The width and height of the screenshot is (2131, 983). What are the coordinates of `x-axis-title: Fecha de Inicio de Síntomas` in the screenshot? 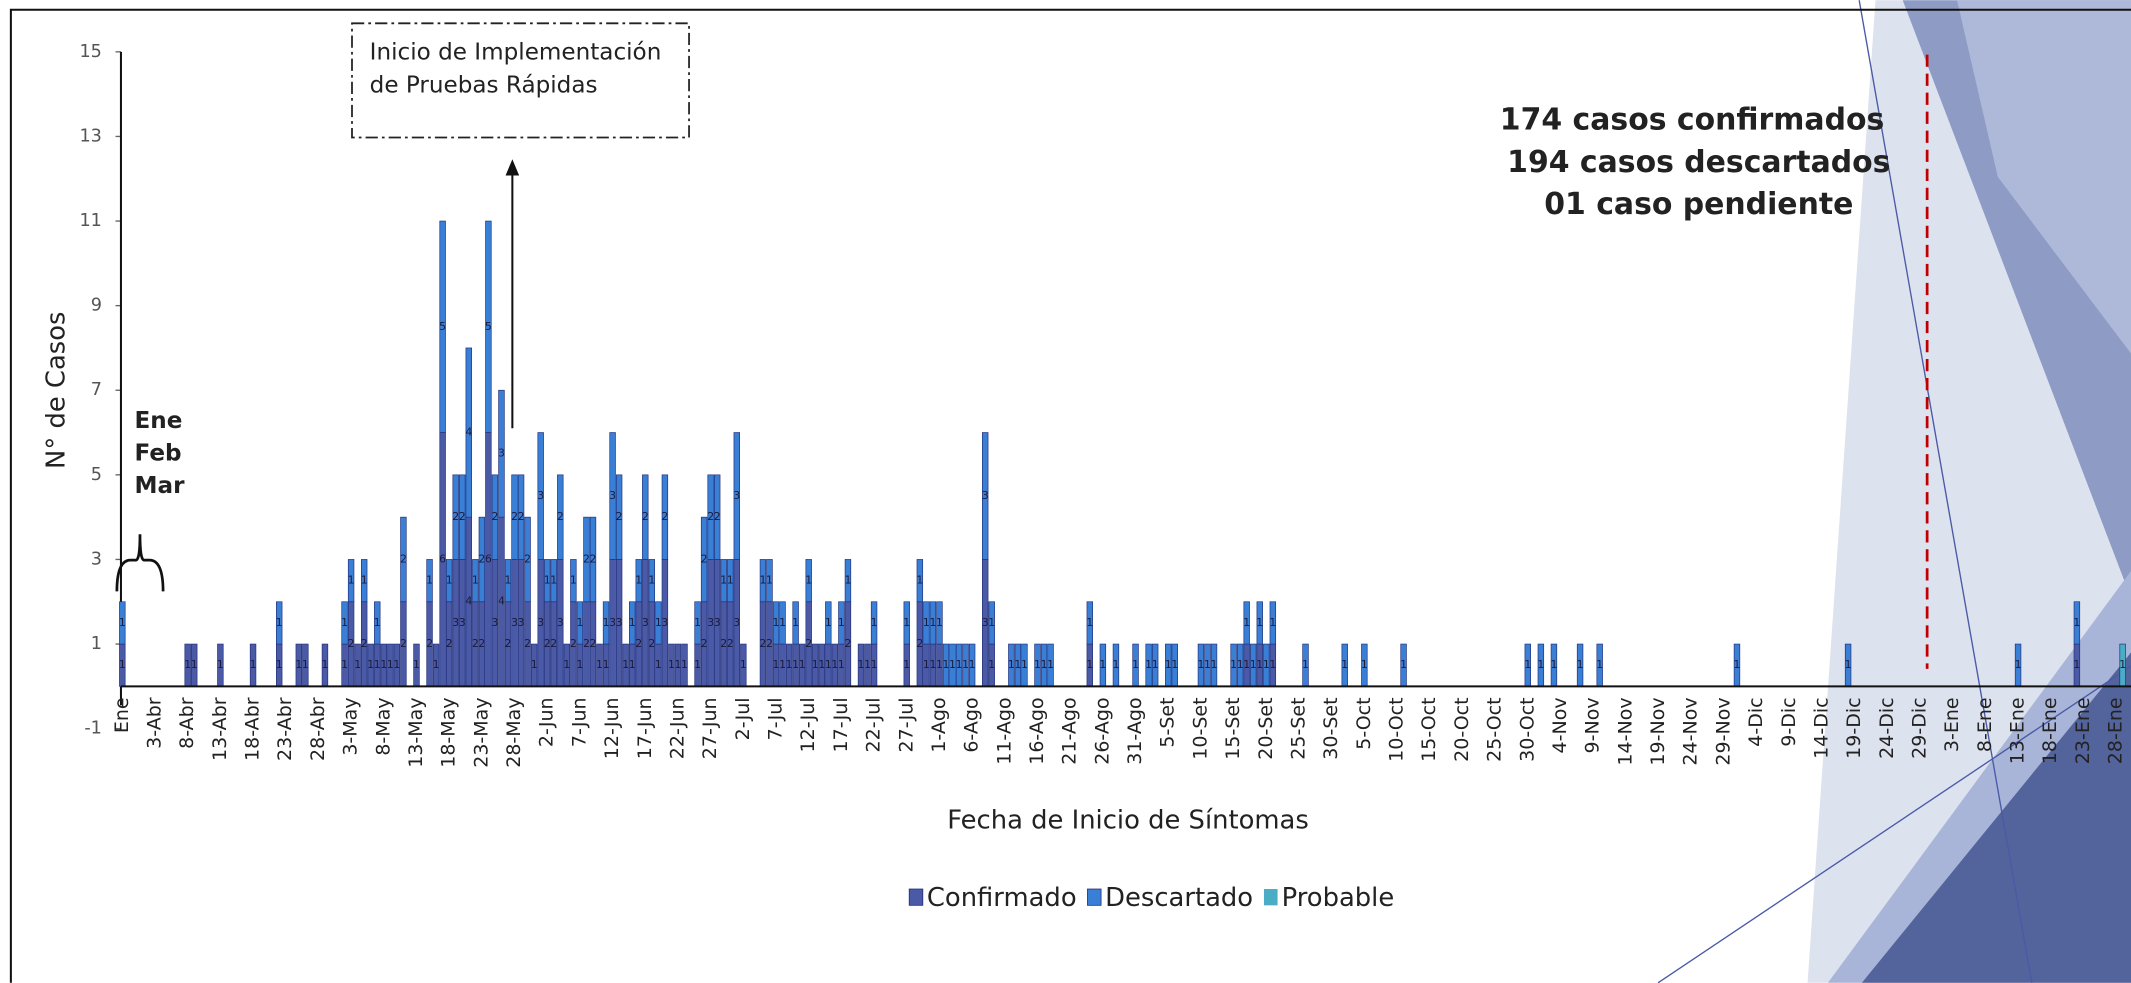 It's located at (1128, 821).